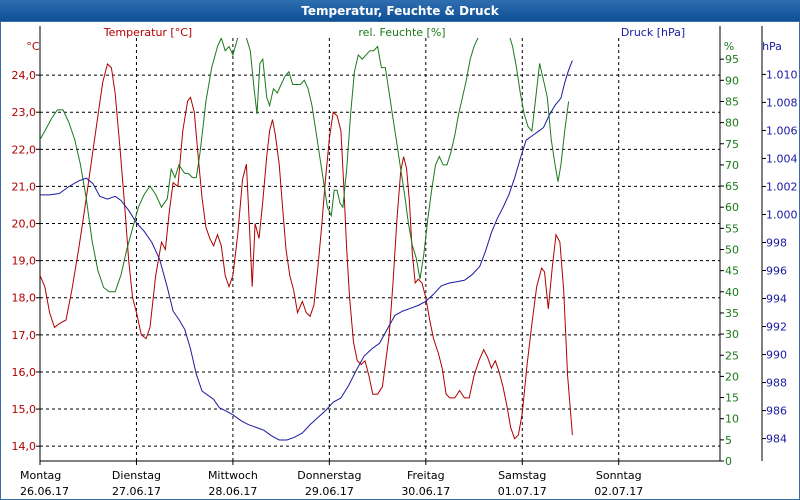 The height and width of the screenshot is (500, 800). Describe the element at coordinates (732, 419) in the screenshot. I see `humidity-tick-label: 10` at that location.